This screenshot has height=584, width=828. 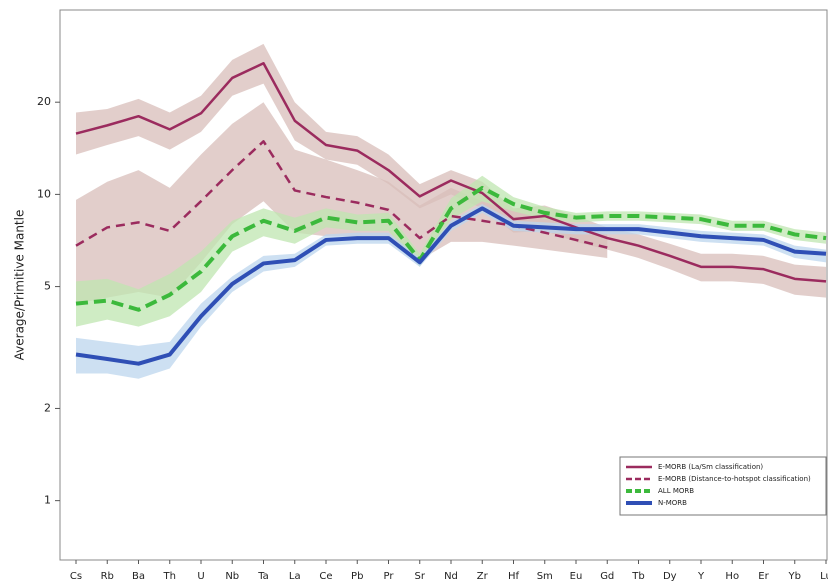 I want to click on x-tick-label: Sm, so click(x=545, y=576).